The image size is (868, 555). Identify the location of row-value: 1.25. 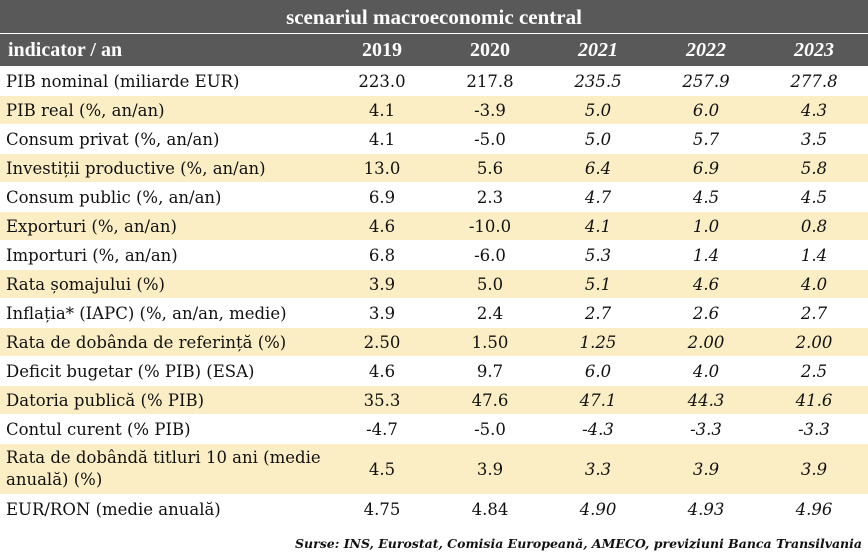
(598, 342).